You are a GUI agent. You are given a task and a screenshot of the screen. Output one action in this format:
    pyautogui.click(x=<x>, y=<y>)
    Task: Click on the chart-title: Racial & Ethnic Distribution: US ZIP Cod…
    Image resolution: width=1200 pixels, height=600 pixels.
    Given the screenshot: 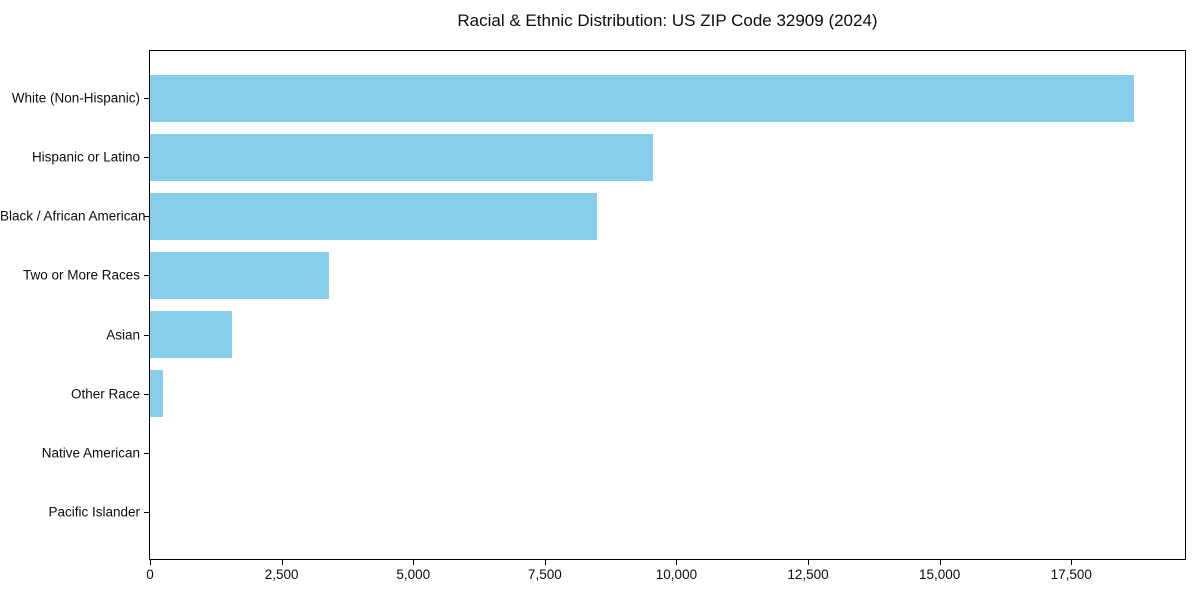 What is the action you would take?
    pyautogui.click(x=667, y=20)
    